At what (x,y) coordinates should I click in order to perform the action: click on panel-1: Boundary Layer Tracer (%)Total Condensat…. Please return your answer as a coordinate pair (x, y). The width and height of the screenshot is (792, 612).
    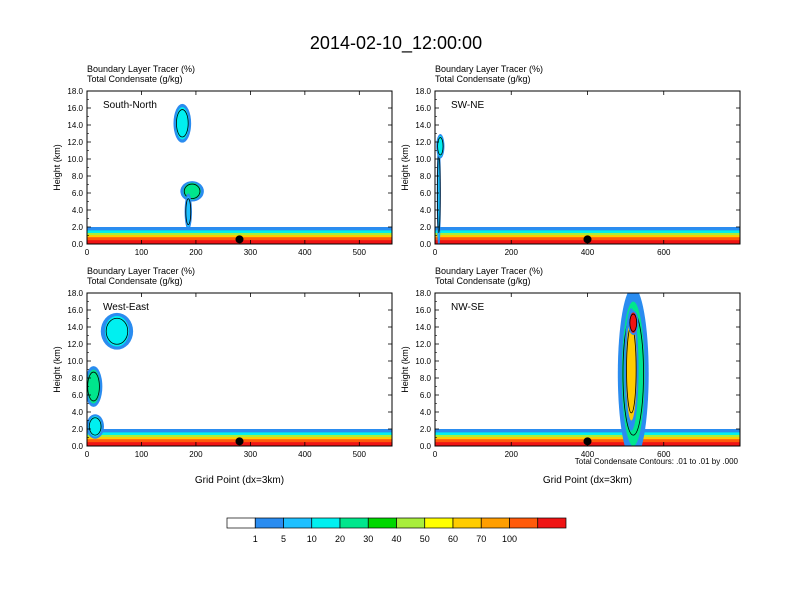
    Looking at the image, I should click on (570, 160).